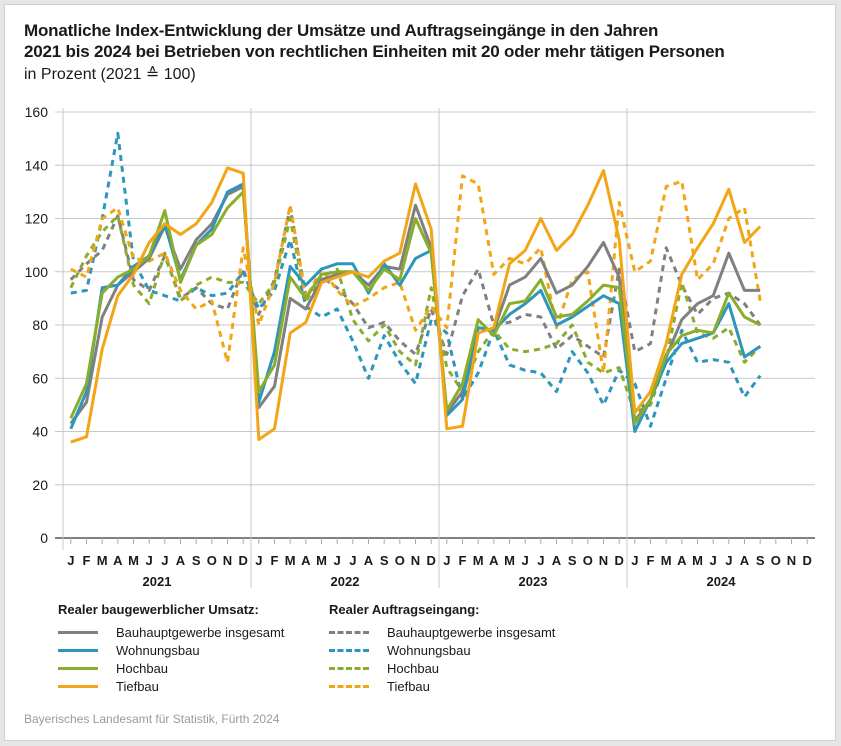 This screenshot has width=841, height=746. Describe the element at coordinates (37, 165) in the screenshot. I see `y-tick-label: 140` at that location.